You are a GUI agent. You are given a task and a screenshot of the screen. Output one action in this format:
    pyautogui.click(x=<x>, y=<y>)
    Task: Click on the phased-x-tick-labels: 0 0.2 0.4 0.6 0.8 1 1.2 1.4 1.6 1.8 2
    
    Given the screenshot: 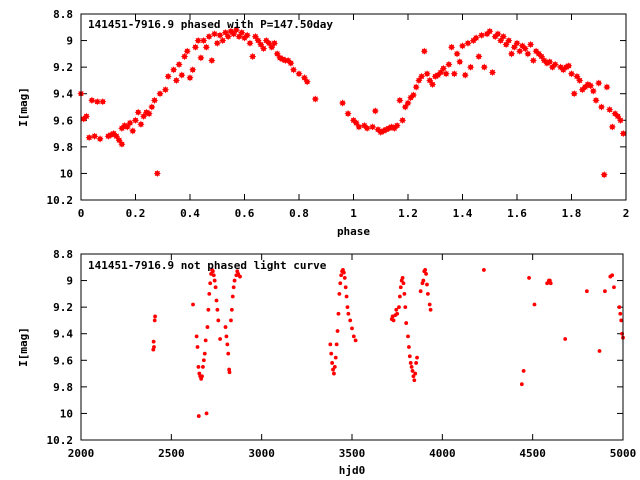 What is the action you would take?
    pyautogui.click(x=354, y=213)
    